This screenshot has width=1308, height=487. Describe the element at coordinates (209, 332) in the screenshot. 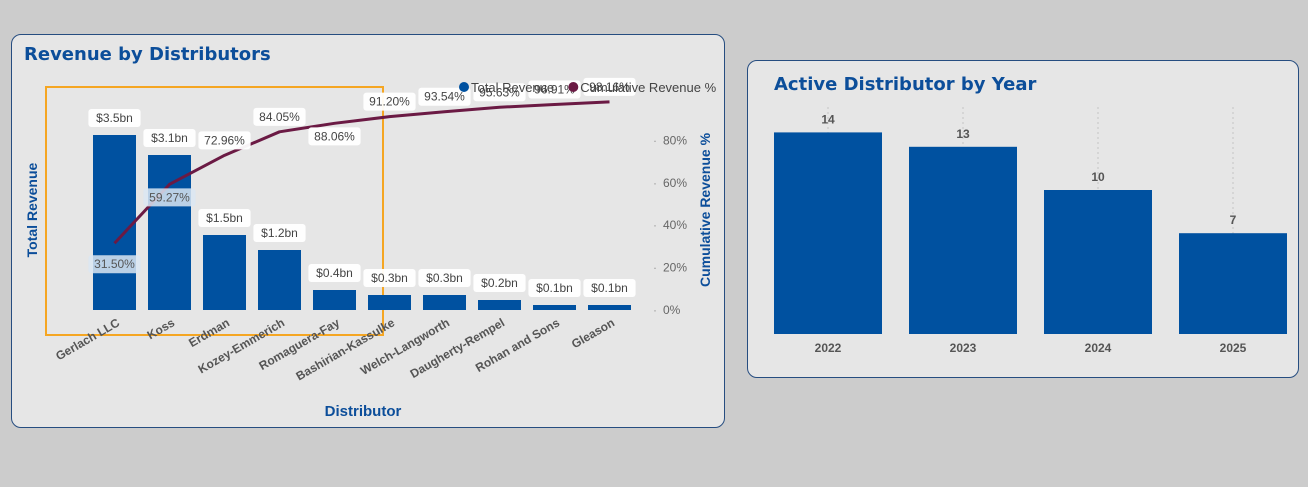

I see `x-tick-label: Erdman` at that location.